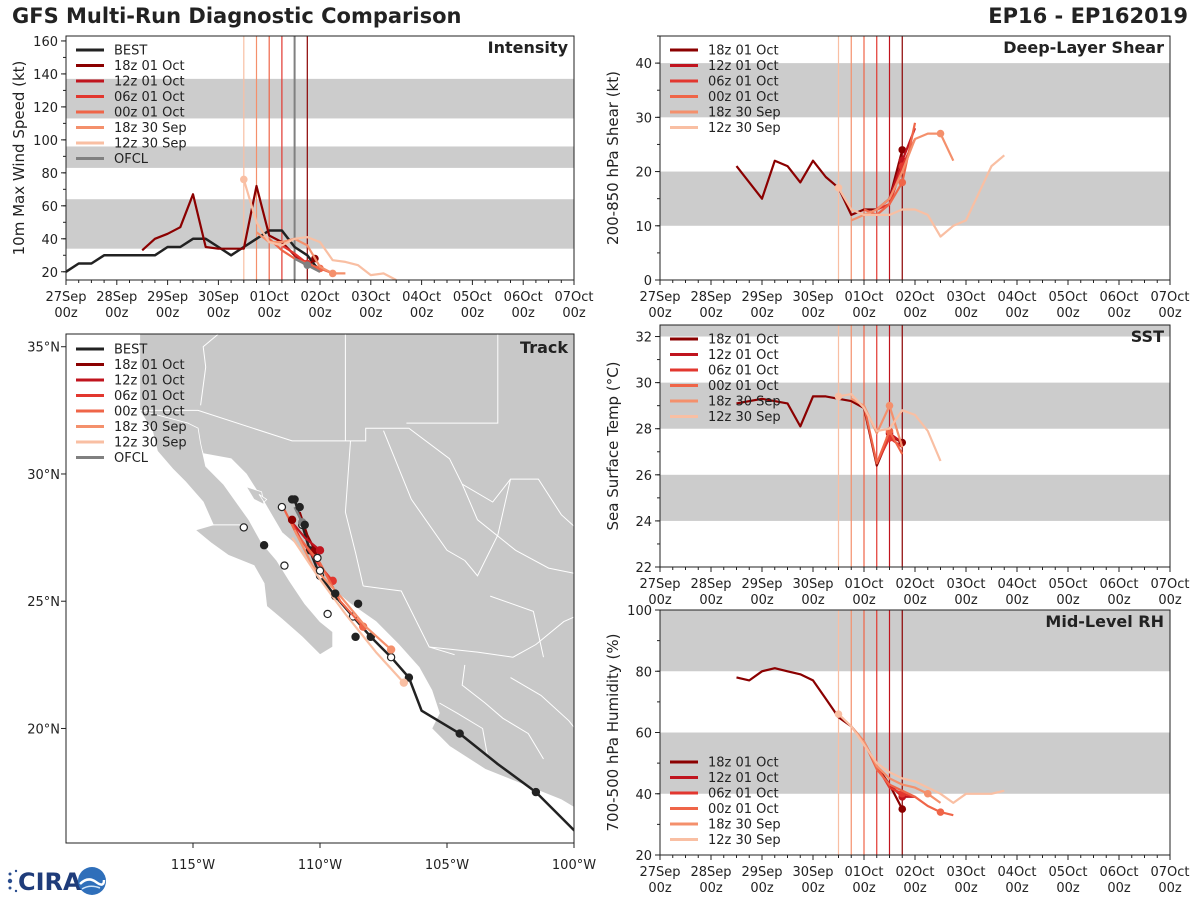  I want to click on x-tick-label: 02Oct, so click(914, 297).